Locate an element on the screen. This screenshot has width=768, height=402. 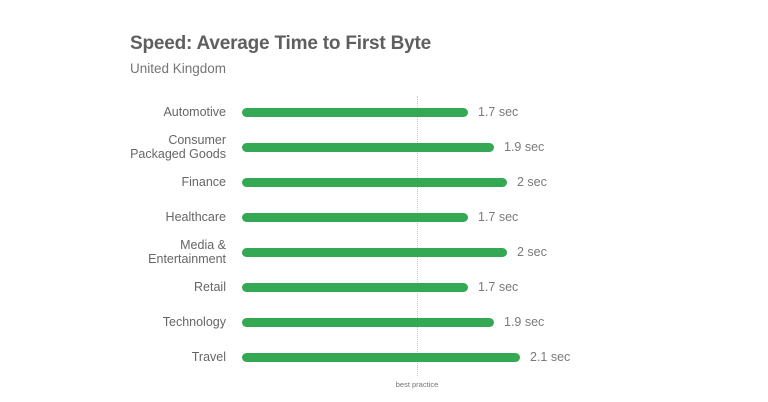
category-label: Automotive is located at coordinates (194, 112).